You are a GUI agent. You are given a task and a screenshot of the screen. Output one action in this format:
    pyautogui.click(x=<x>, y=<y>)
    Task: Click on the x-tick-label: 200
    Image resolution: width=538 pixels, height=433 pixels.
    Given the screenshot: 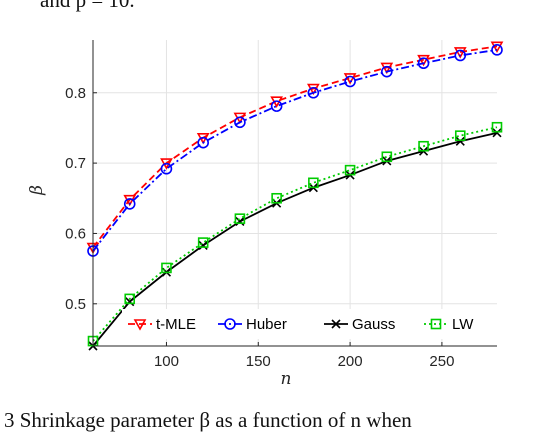 What is the action you would take?
    pyautogui.click(x=350, y=361)
    